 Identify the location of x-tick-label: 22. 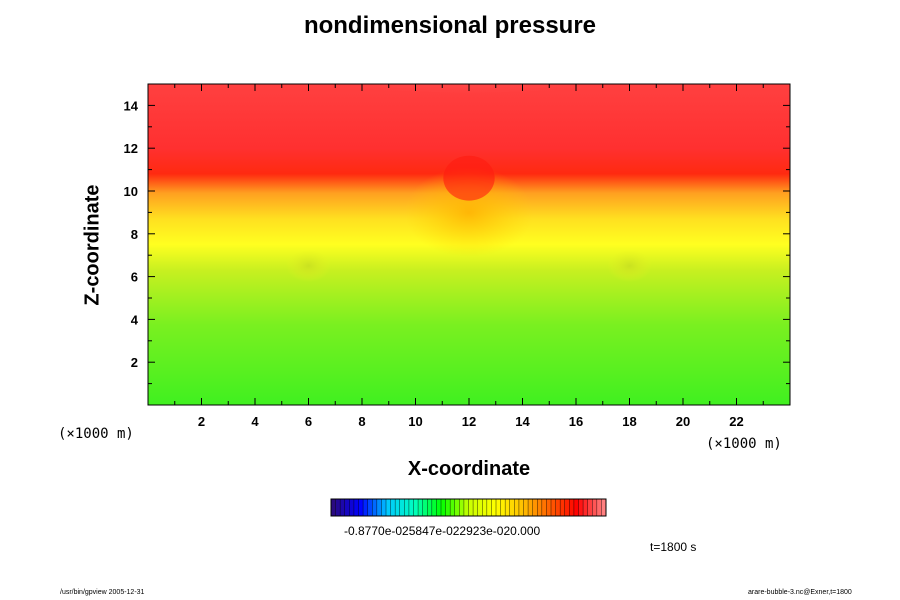
(736, 421).